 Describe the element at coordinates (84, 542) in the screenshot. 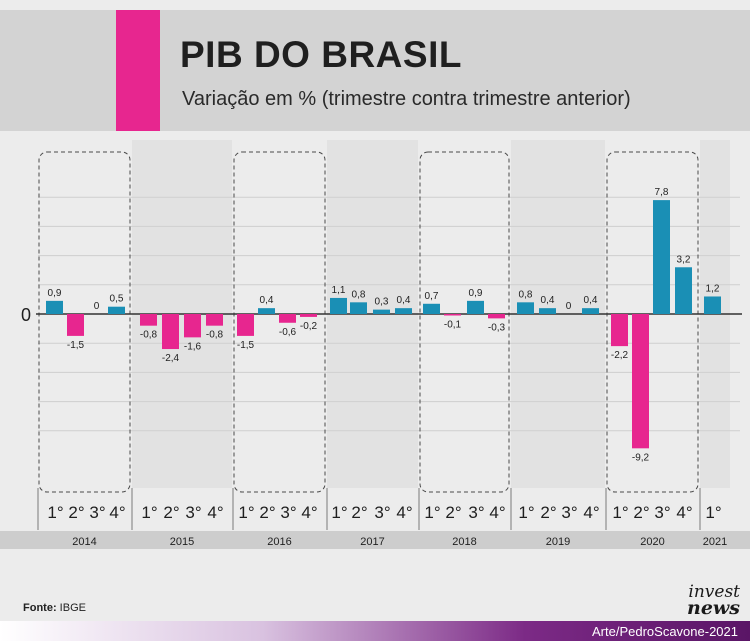

I see `year-label-2014: 2014` at that location.